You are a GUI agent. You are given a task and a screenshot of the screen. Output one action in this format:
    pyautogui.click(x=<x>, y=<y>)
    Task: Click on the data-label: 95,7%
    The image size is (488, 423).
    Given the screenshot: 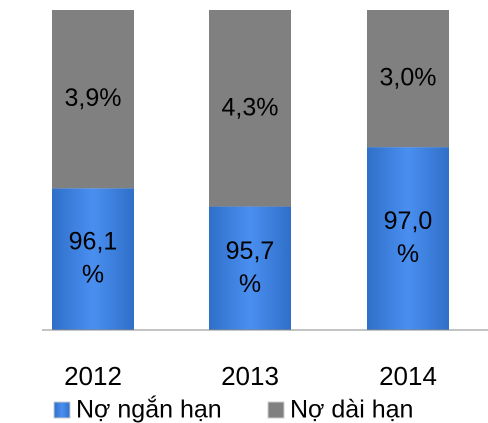 What is the action you would take?
    pyautogui.click(x=250, y=266)
    